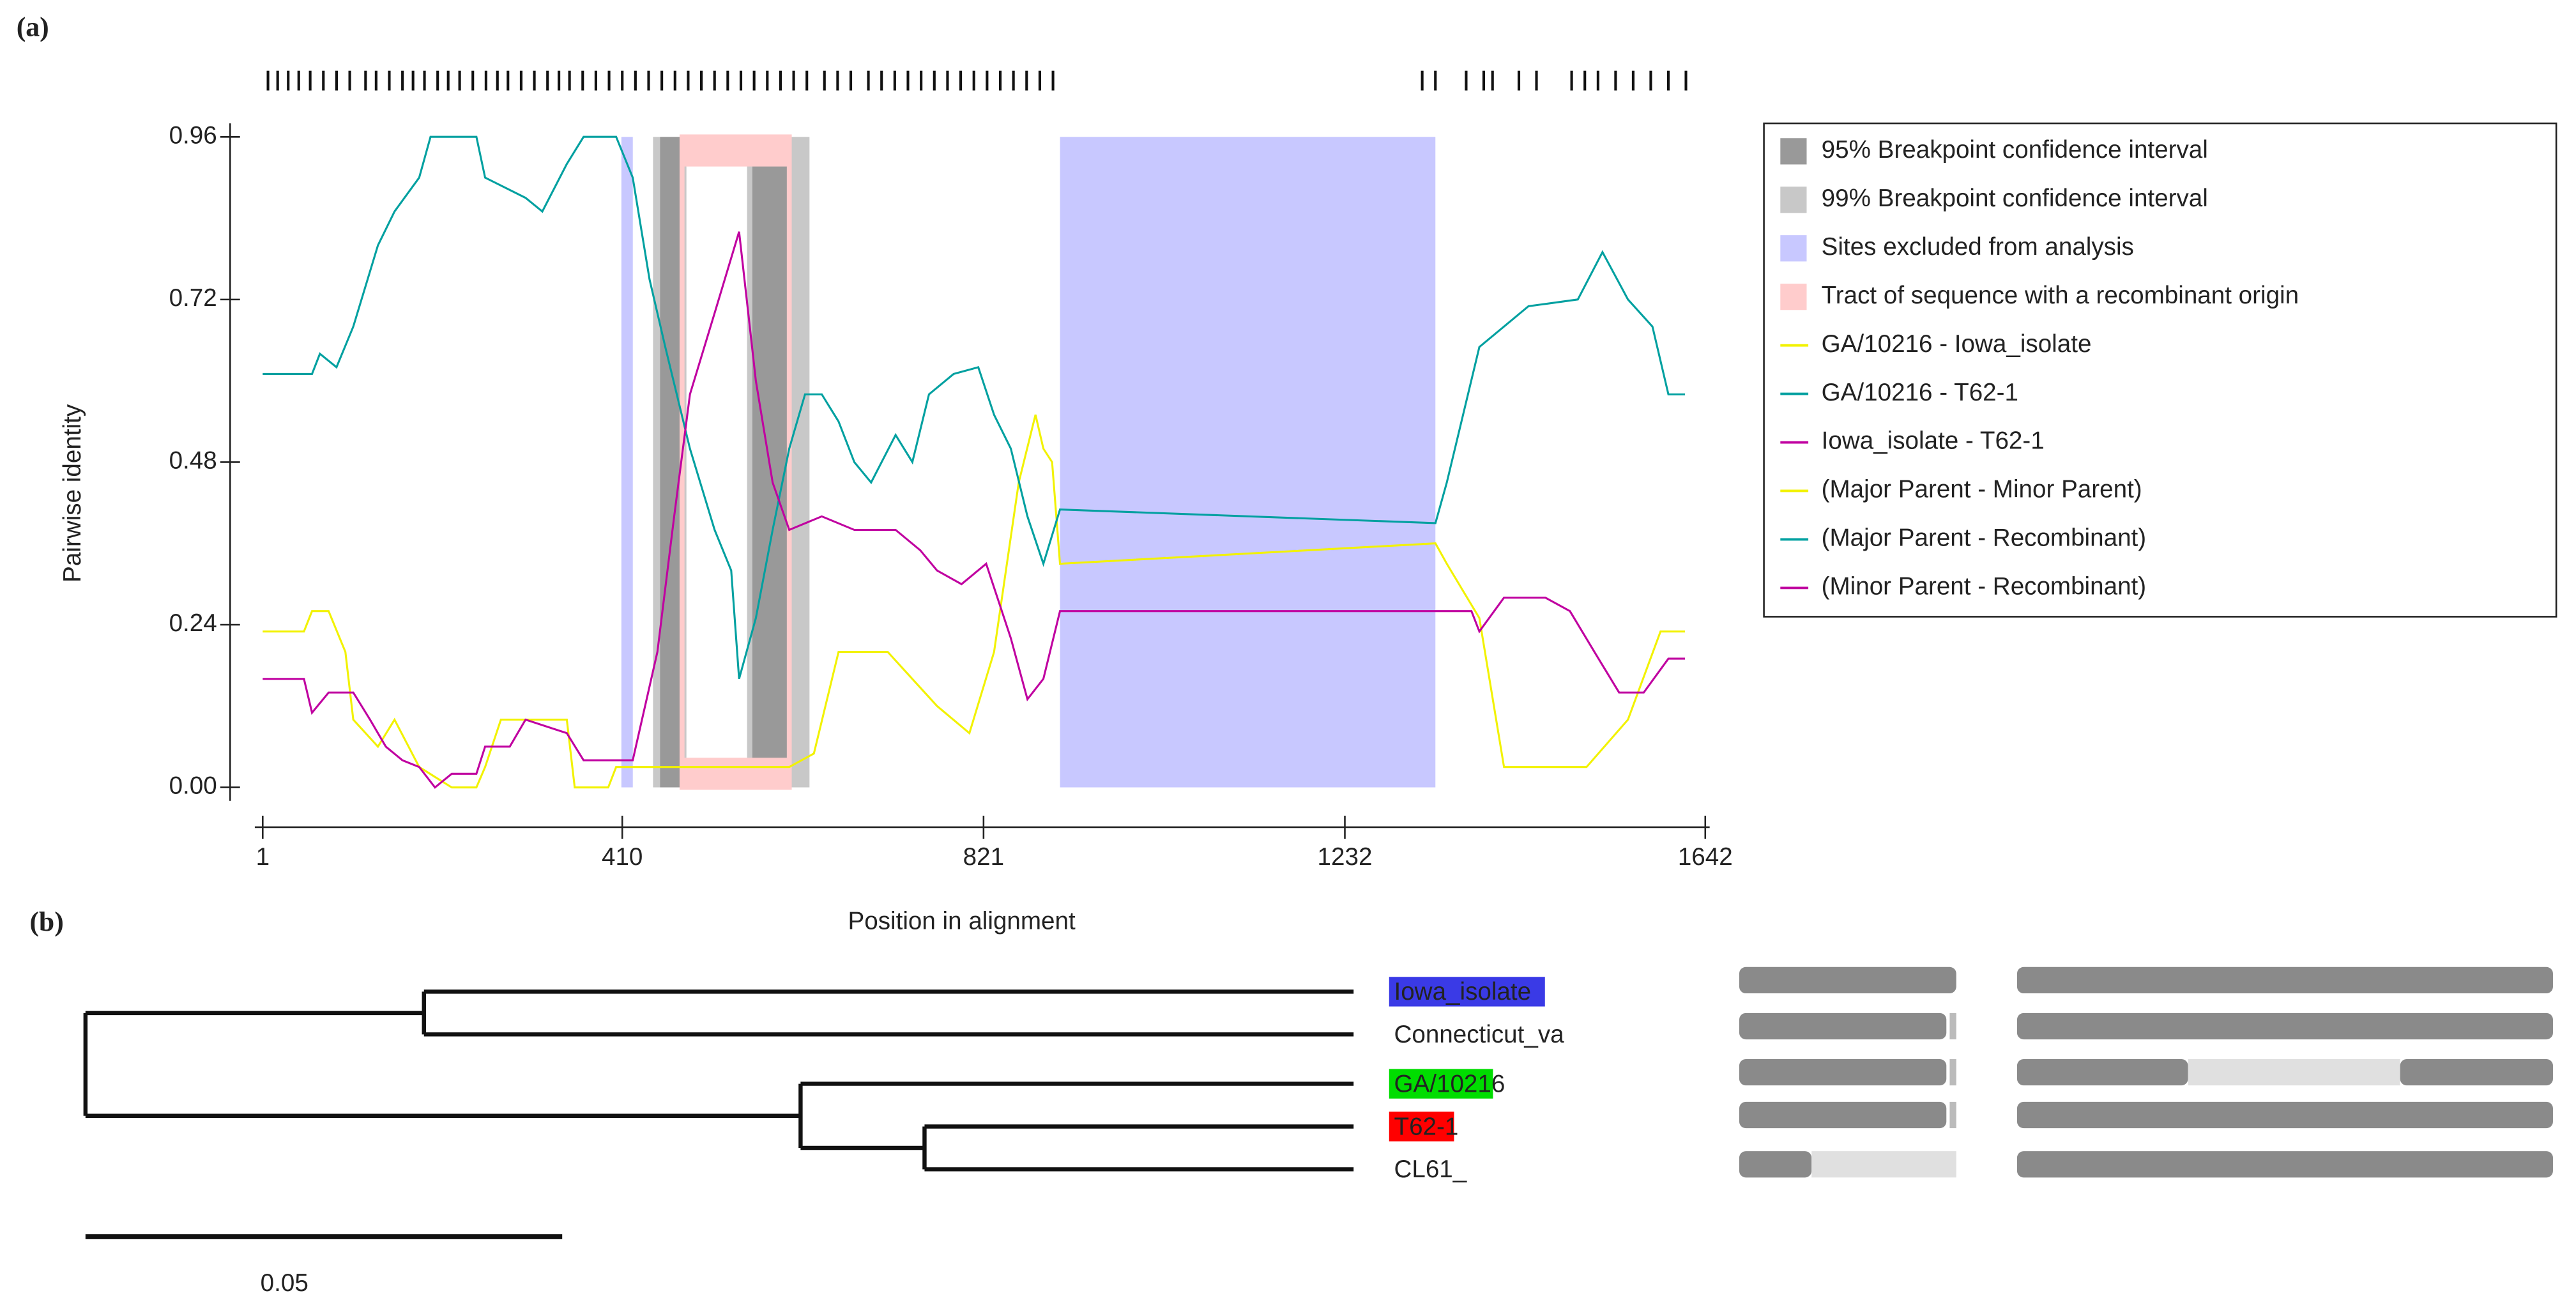 The image size is (2576, 1314). What do you see at coordinates (285, 1283) in the screenshot?
I see `scale-bar-label: 0.05` at bounding box center [285, 1283].